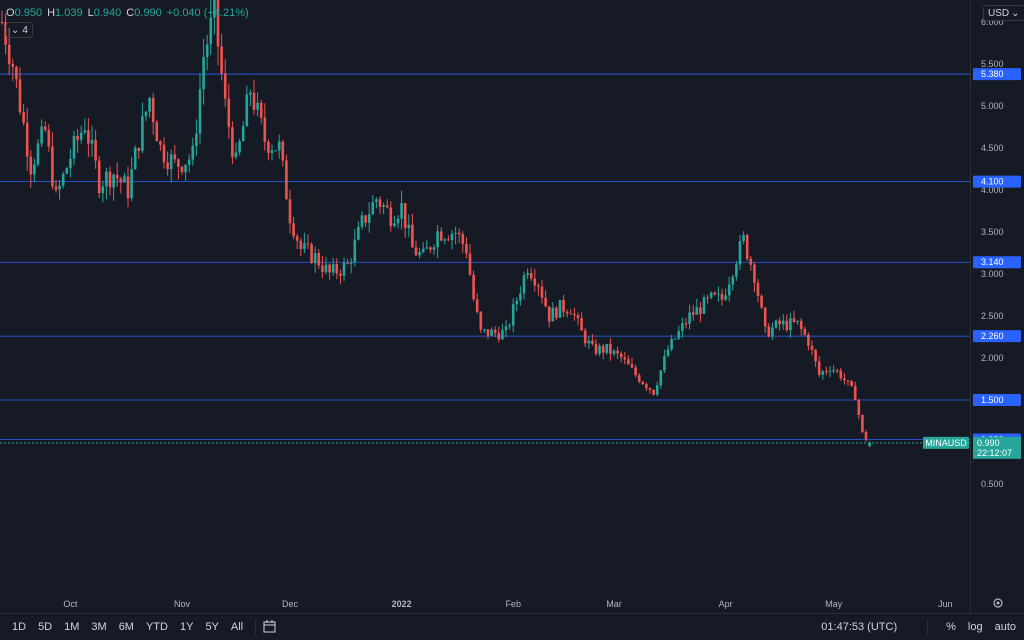  Describe the element at coordinates (992, 274) in the screenshot. I see `price-tick-label: 3.000` at that location.